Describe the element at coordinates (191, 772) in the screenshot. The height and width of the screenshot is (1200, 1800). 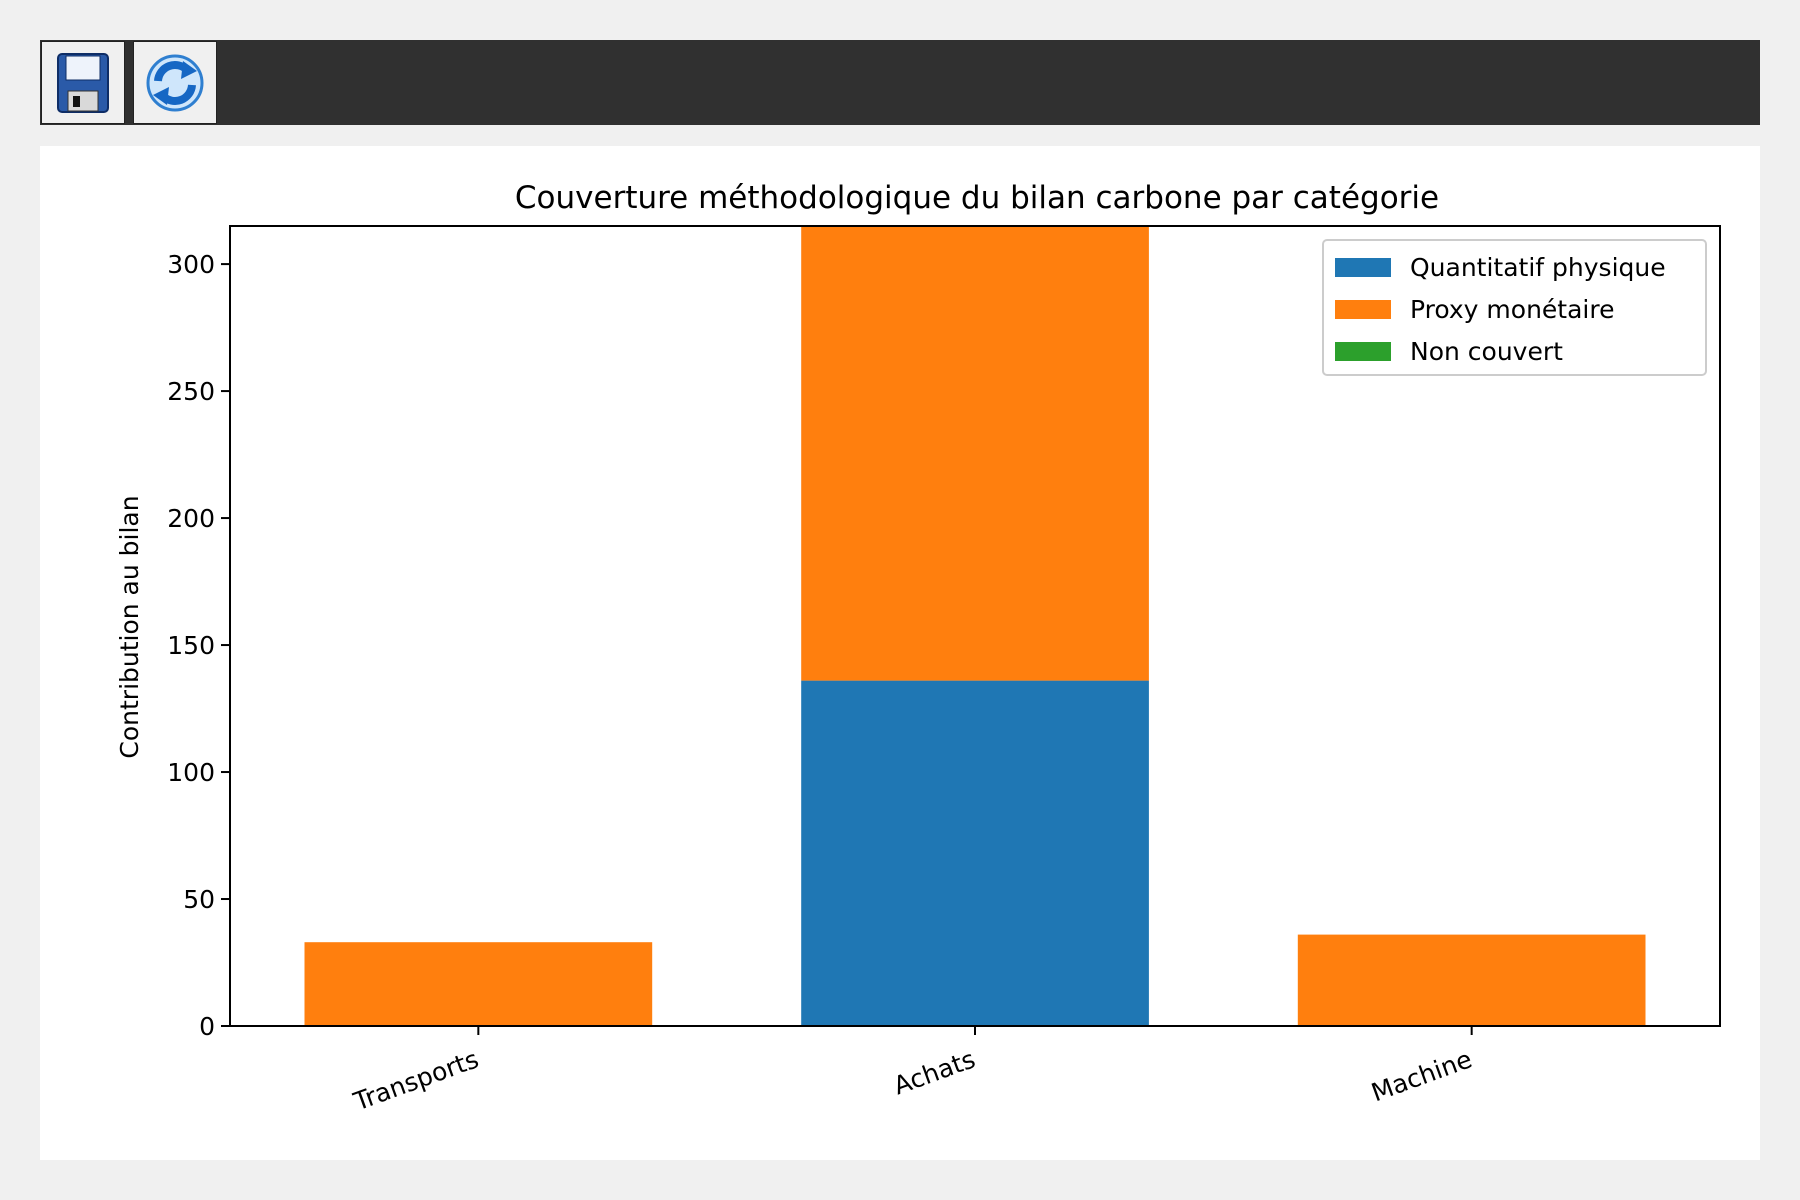
I see `y-tick-label: 100` at that location.